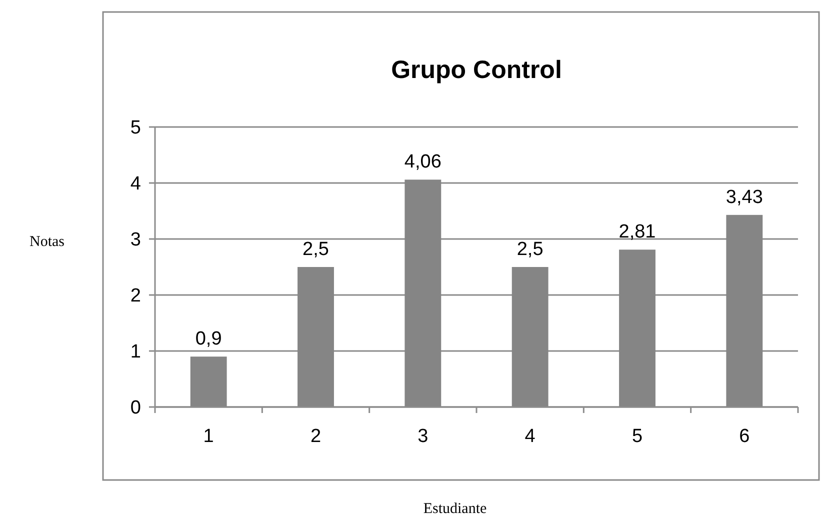 This screenshot has height=521, width=834. I want to click on data-label: 4,06, so click(423, 162).